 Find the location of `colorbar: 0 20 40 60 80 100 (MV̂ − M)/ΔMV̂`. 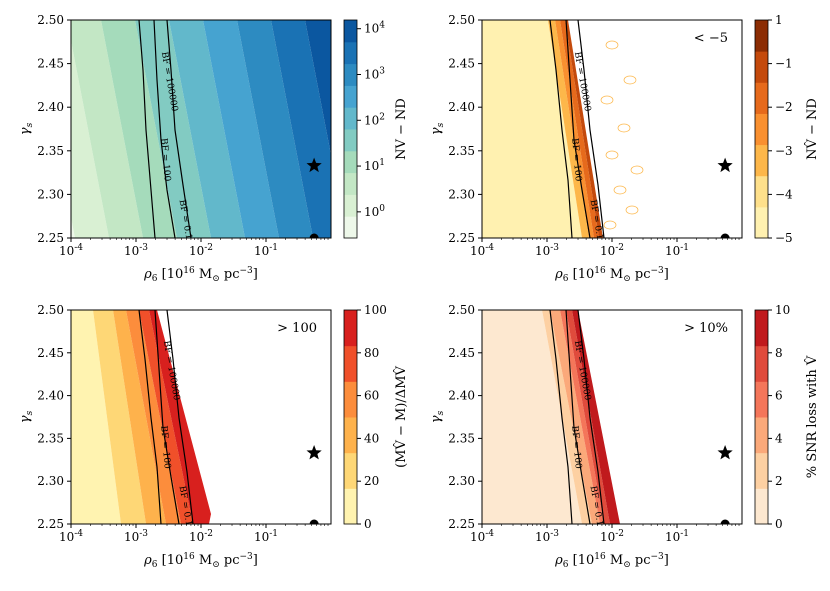

colorbar: 0 20 40 60 80 100 (MV̂ − M)/ΔMV̂ is located at coordinates (376, 417).